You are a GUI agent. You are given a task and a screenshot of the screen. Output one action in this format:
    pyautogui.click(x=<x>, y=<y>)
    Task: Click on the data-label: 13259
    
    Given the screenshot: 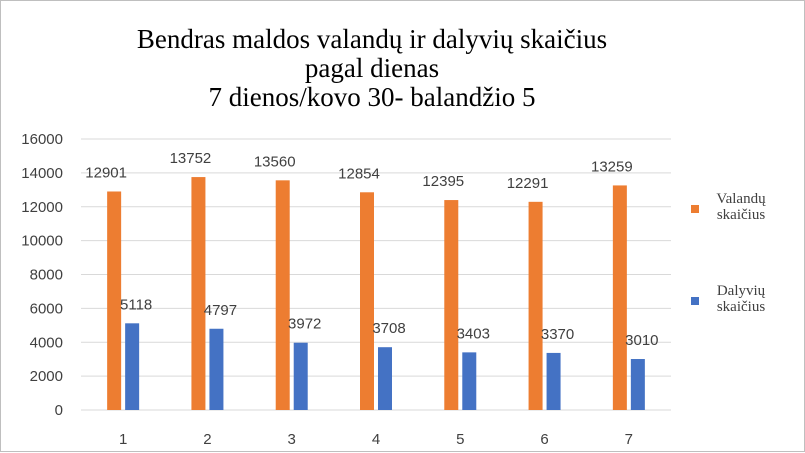 What is the action you would take?
    pyautogui.click(x=612, y=166)
    